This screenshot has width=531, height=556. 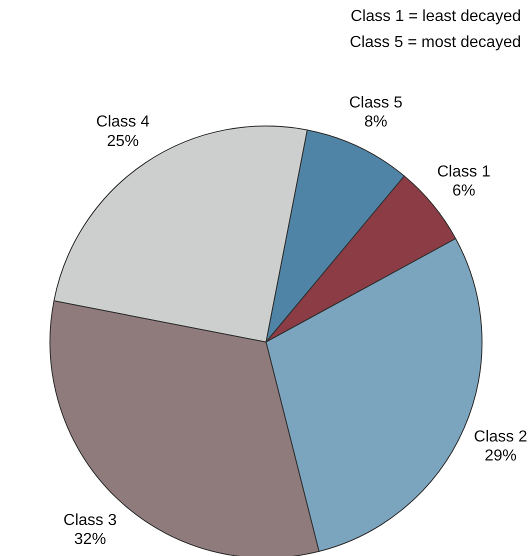 What do you see at coordinates (122, 141) in the screenshot?
I see `data-label: 25%` at bounding box center [122, 141].